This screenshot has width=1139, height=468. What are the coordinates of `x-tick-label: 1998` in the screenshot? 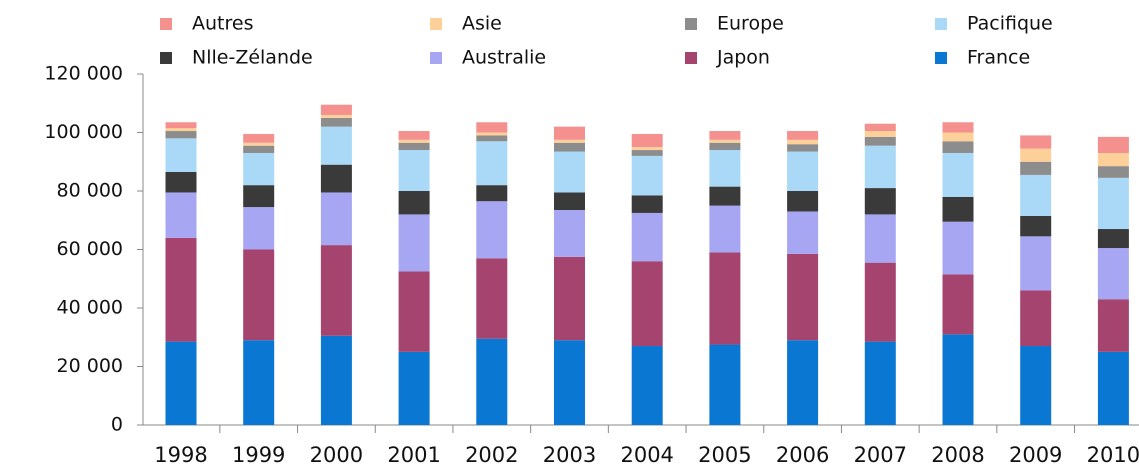 It's located at (180, 455).